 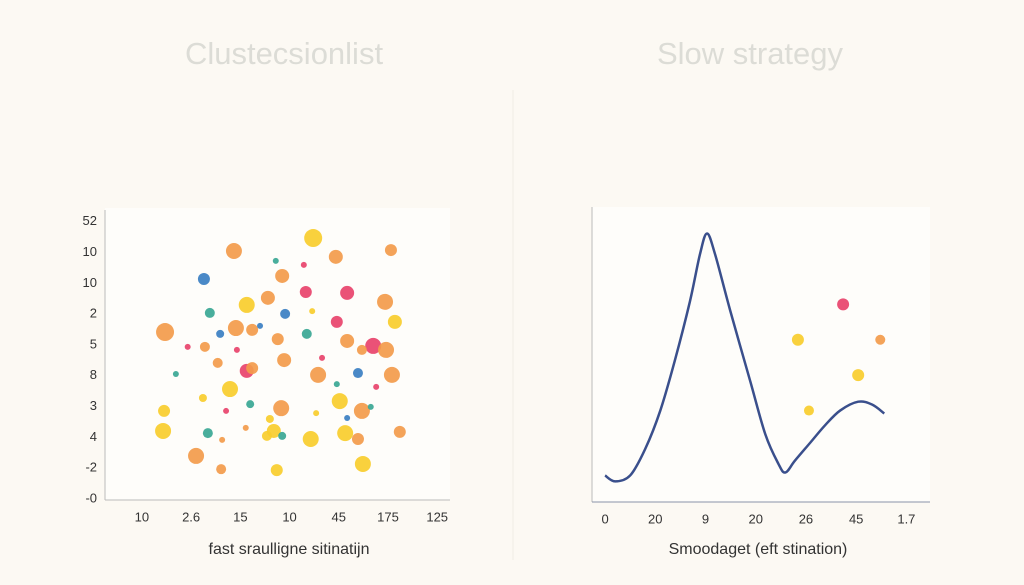 What do you see at coordinates (806, 518) in the screenshot?
I see `x-tick-label: 26` at bounding box center [806, 518].